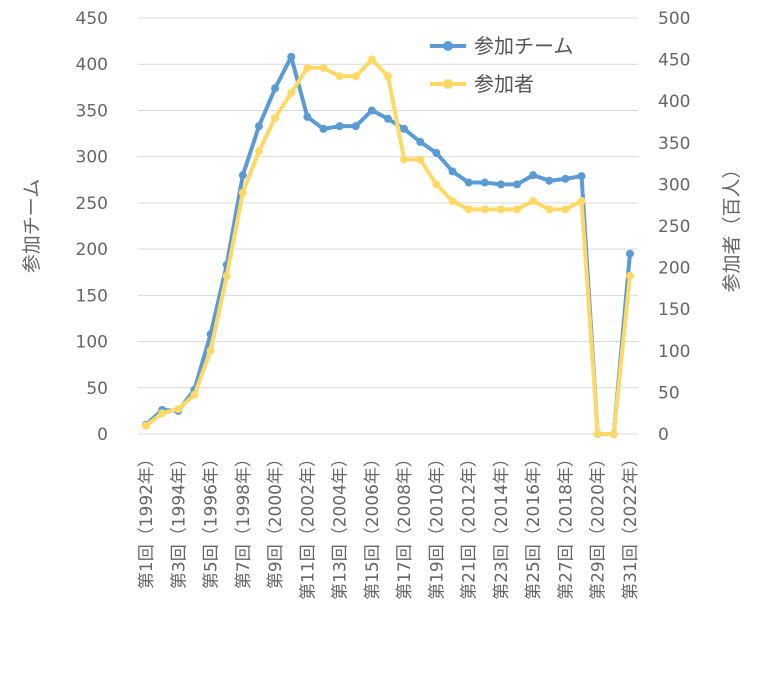 The image size is (768, 675). What do you see at coordinates (631, 525) in the screenshot?
I see `x-tick-label: 第31回（2022年）` at bounding box center [631, 525].